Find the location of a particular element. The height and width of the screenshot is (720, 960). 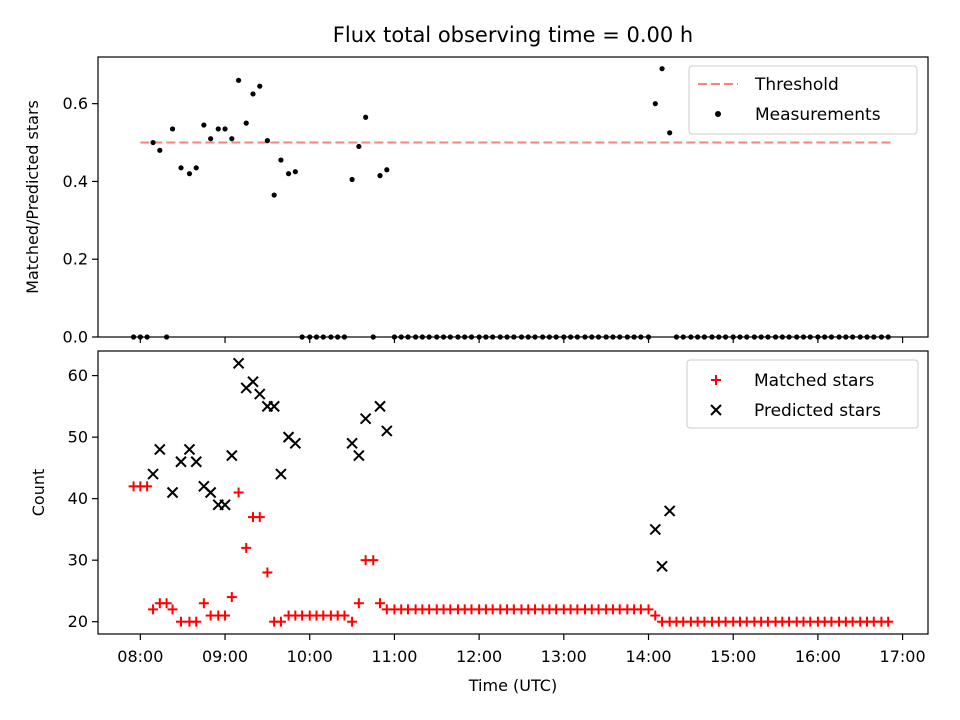

y-tick-label: 60 is located at coordinates (78, 375).